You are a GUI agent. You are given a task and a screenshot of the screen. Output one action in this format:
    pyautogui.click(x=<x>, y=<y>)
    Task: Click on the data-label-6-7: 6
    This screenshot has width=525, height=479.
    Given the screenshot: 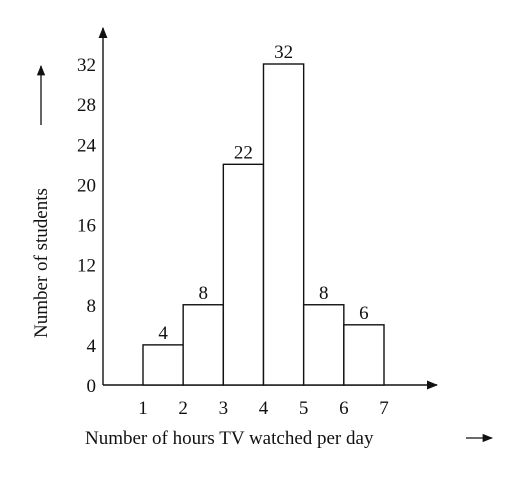 What is the action you would take?
    pyautogui.click(x=364, y=313)
    